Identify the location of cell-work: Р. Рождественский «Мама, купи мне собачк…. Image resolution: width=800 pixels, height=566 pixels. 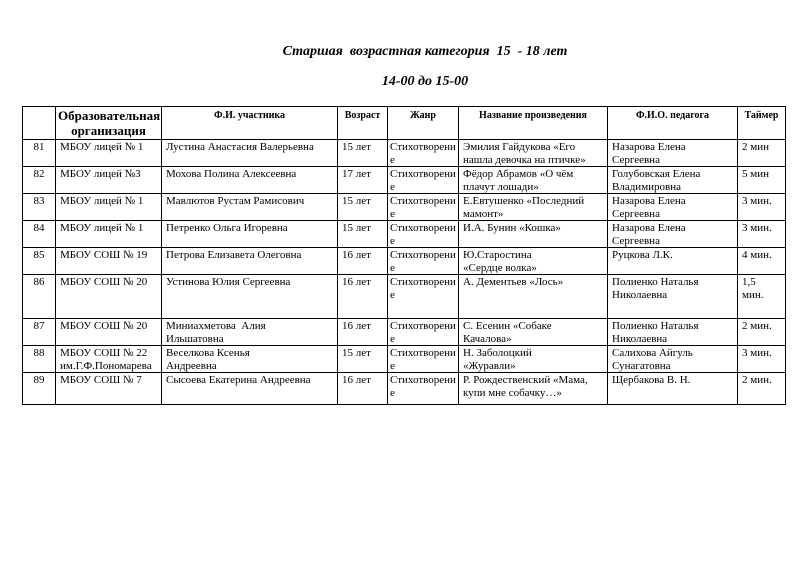
(533, 388).